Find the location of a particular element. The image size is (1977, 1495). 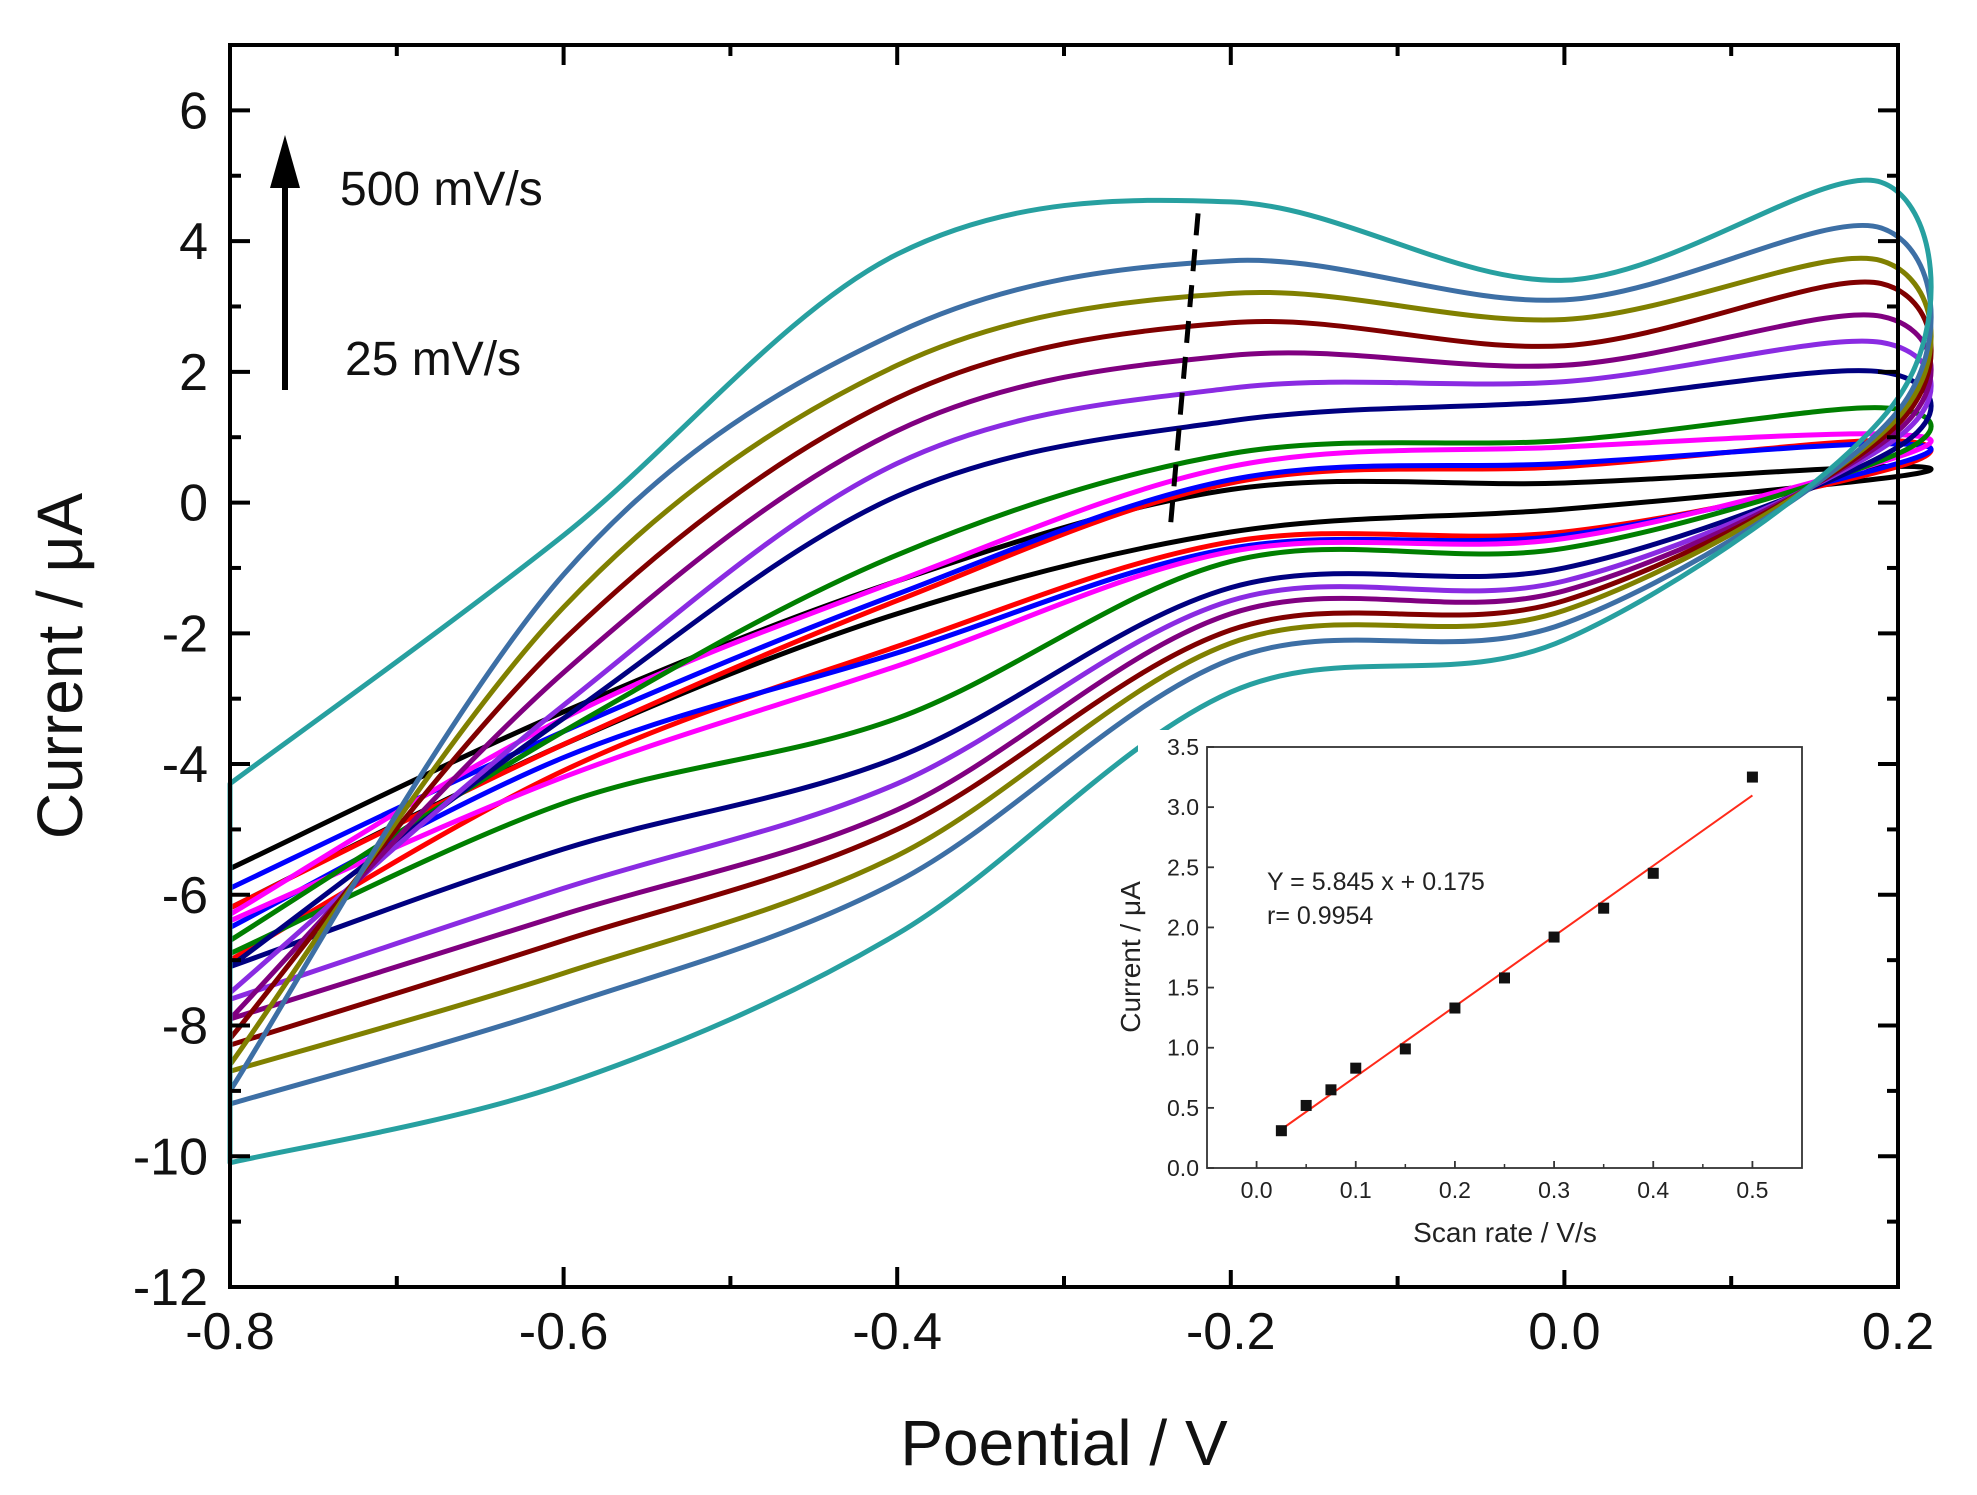

inset-y-tick-label: 1.5 is located at coordinates (1183, 988).